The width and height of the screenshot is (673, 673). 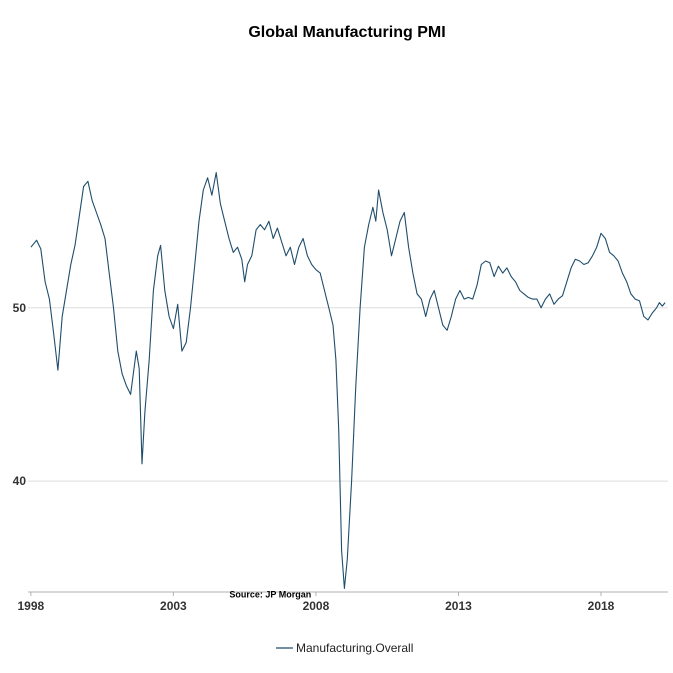 I want to click on y-axis-ticks: 40 50, so click(x=20, y=394).